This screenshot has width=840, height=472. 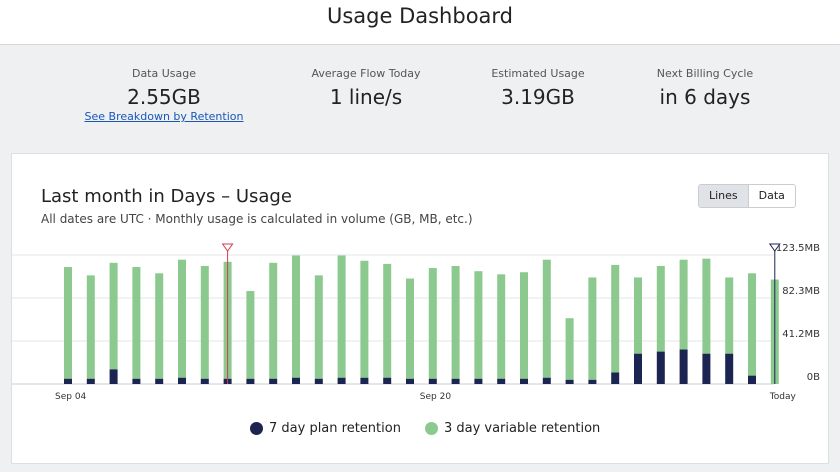 I want to click on stat-value: 3.19GB, so click(x=538, y=97).